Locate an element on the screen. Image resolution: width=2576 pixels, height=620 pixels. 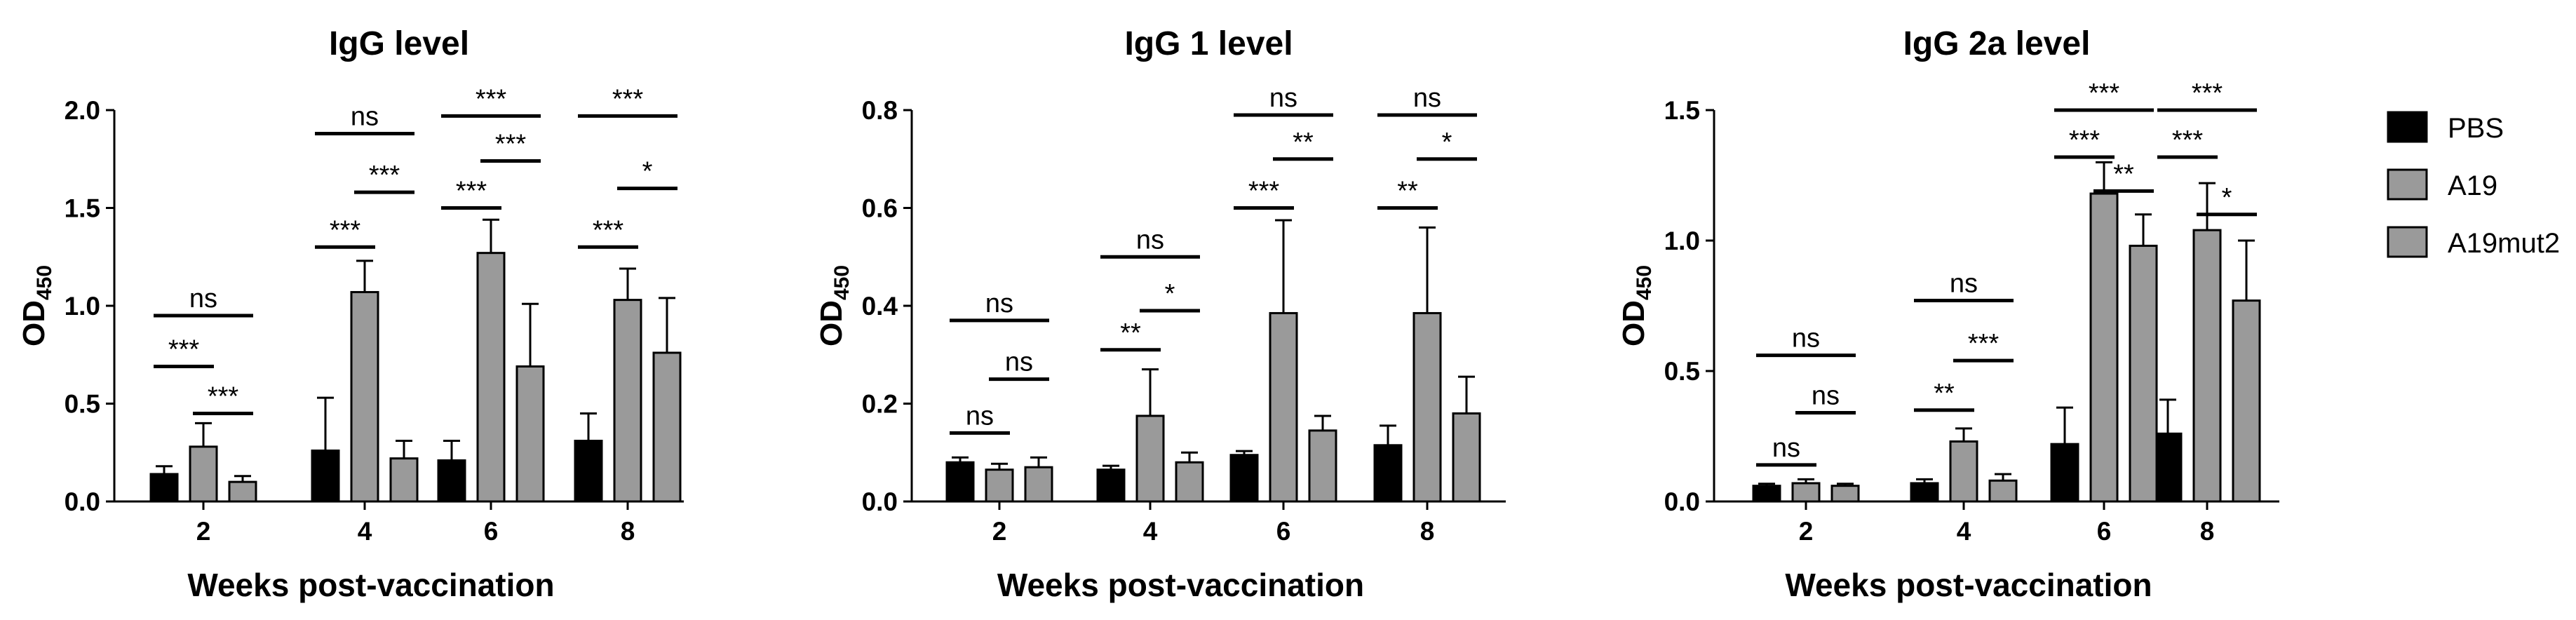
chart-title: IgG level is located at coordinates (399, 43).